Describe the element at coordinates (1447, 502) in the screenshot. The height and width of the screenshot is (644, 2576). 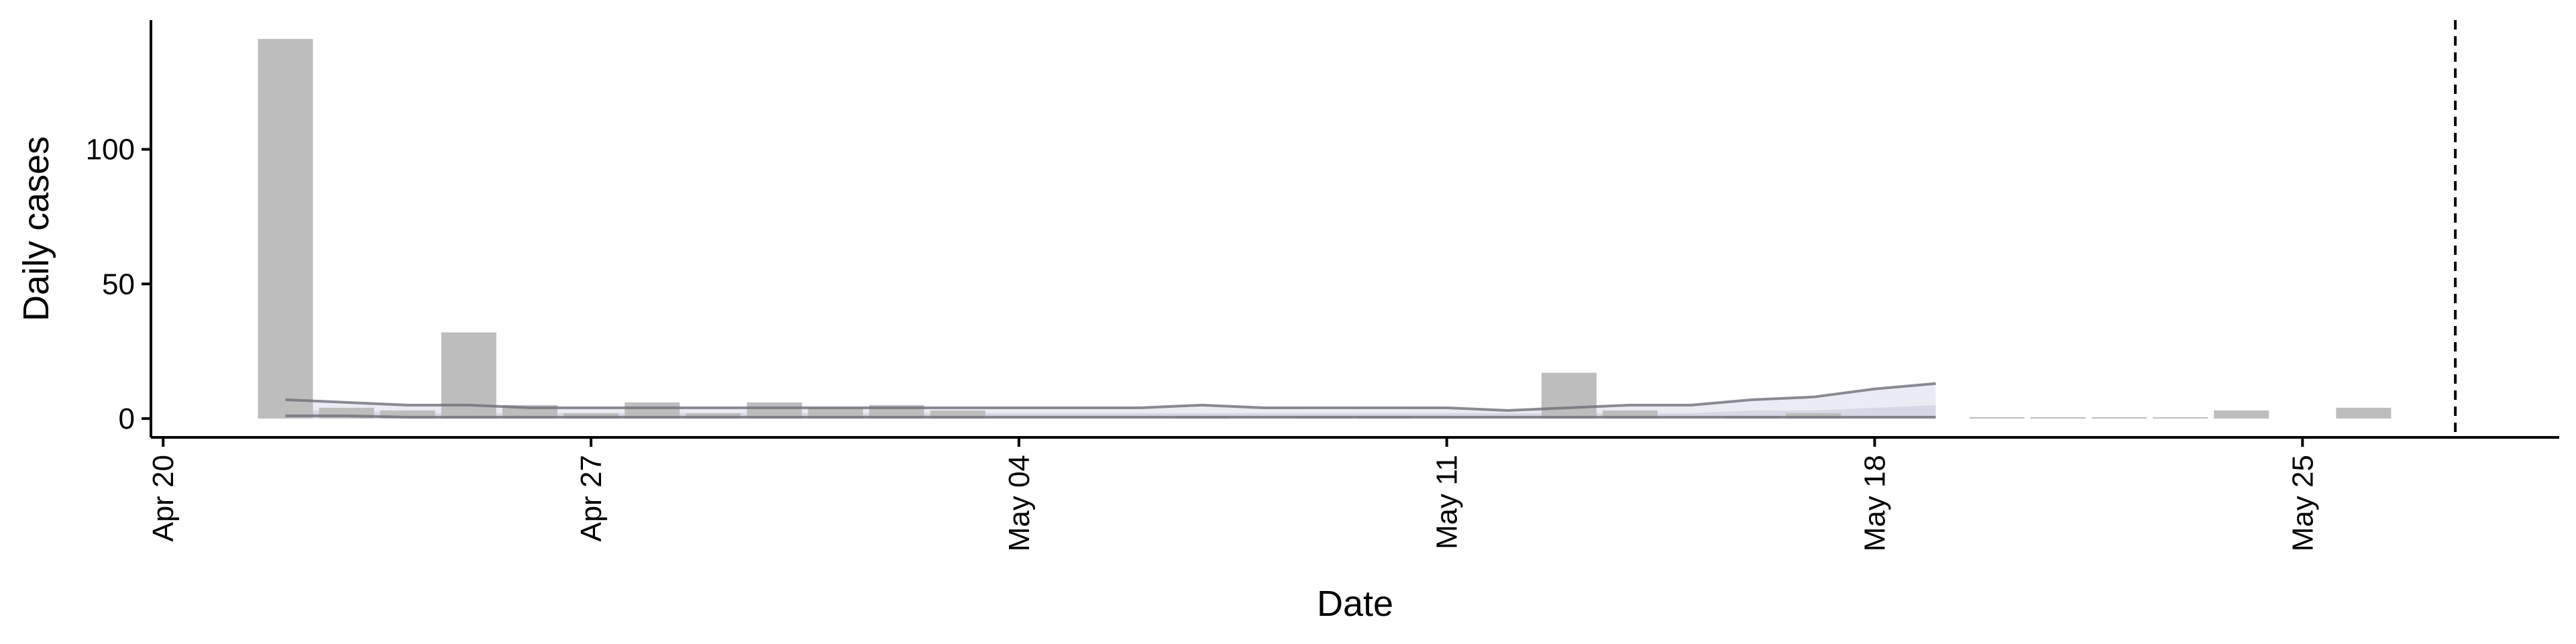
I see `x-tick-label-21: May 11` at that location.